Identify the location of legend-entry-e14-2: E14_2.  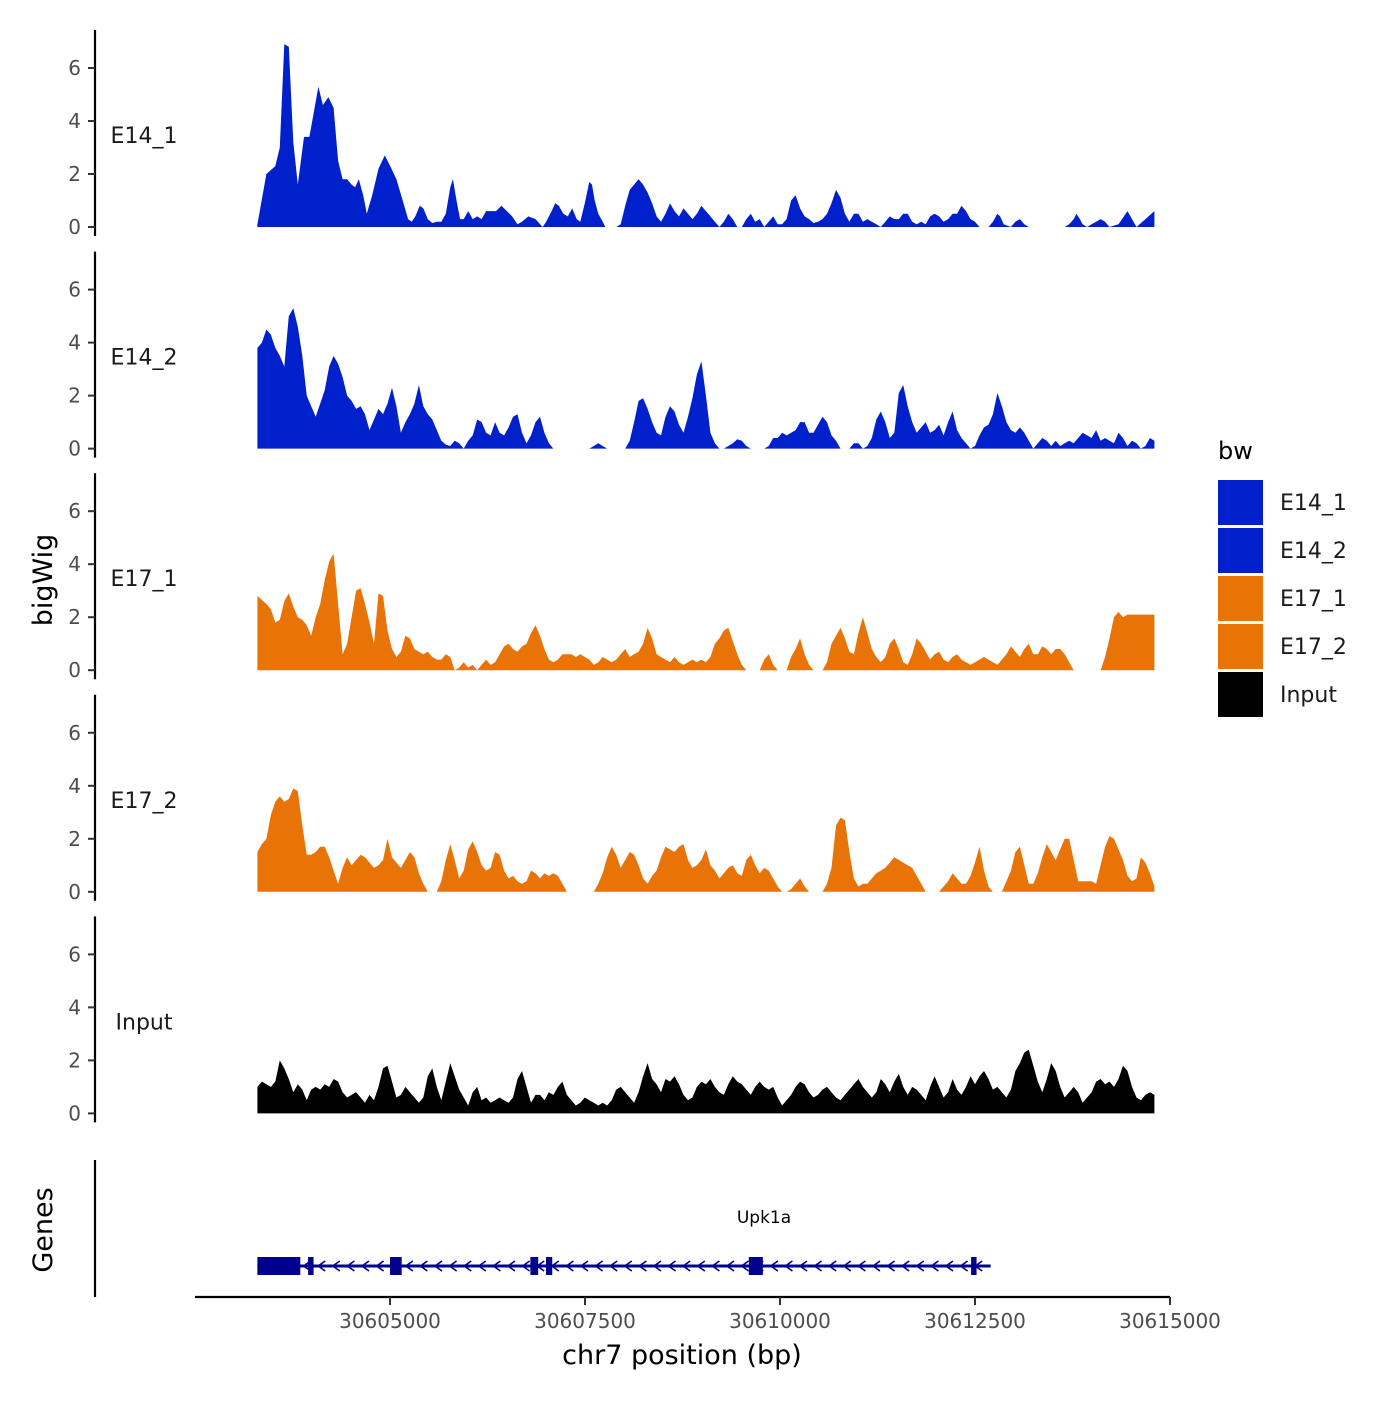
(1282, 550).